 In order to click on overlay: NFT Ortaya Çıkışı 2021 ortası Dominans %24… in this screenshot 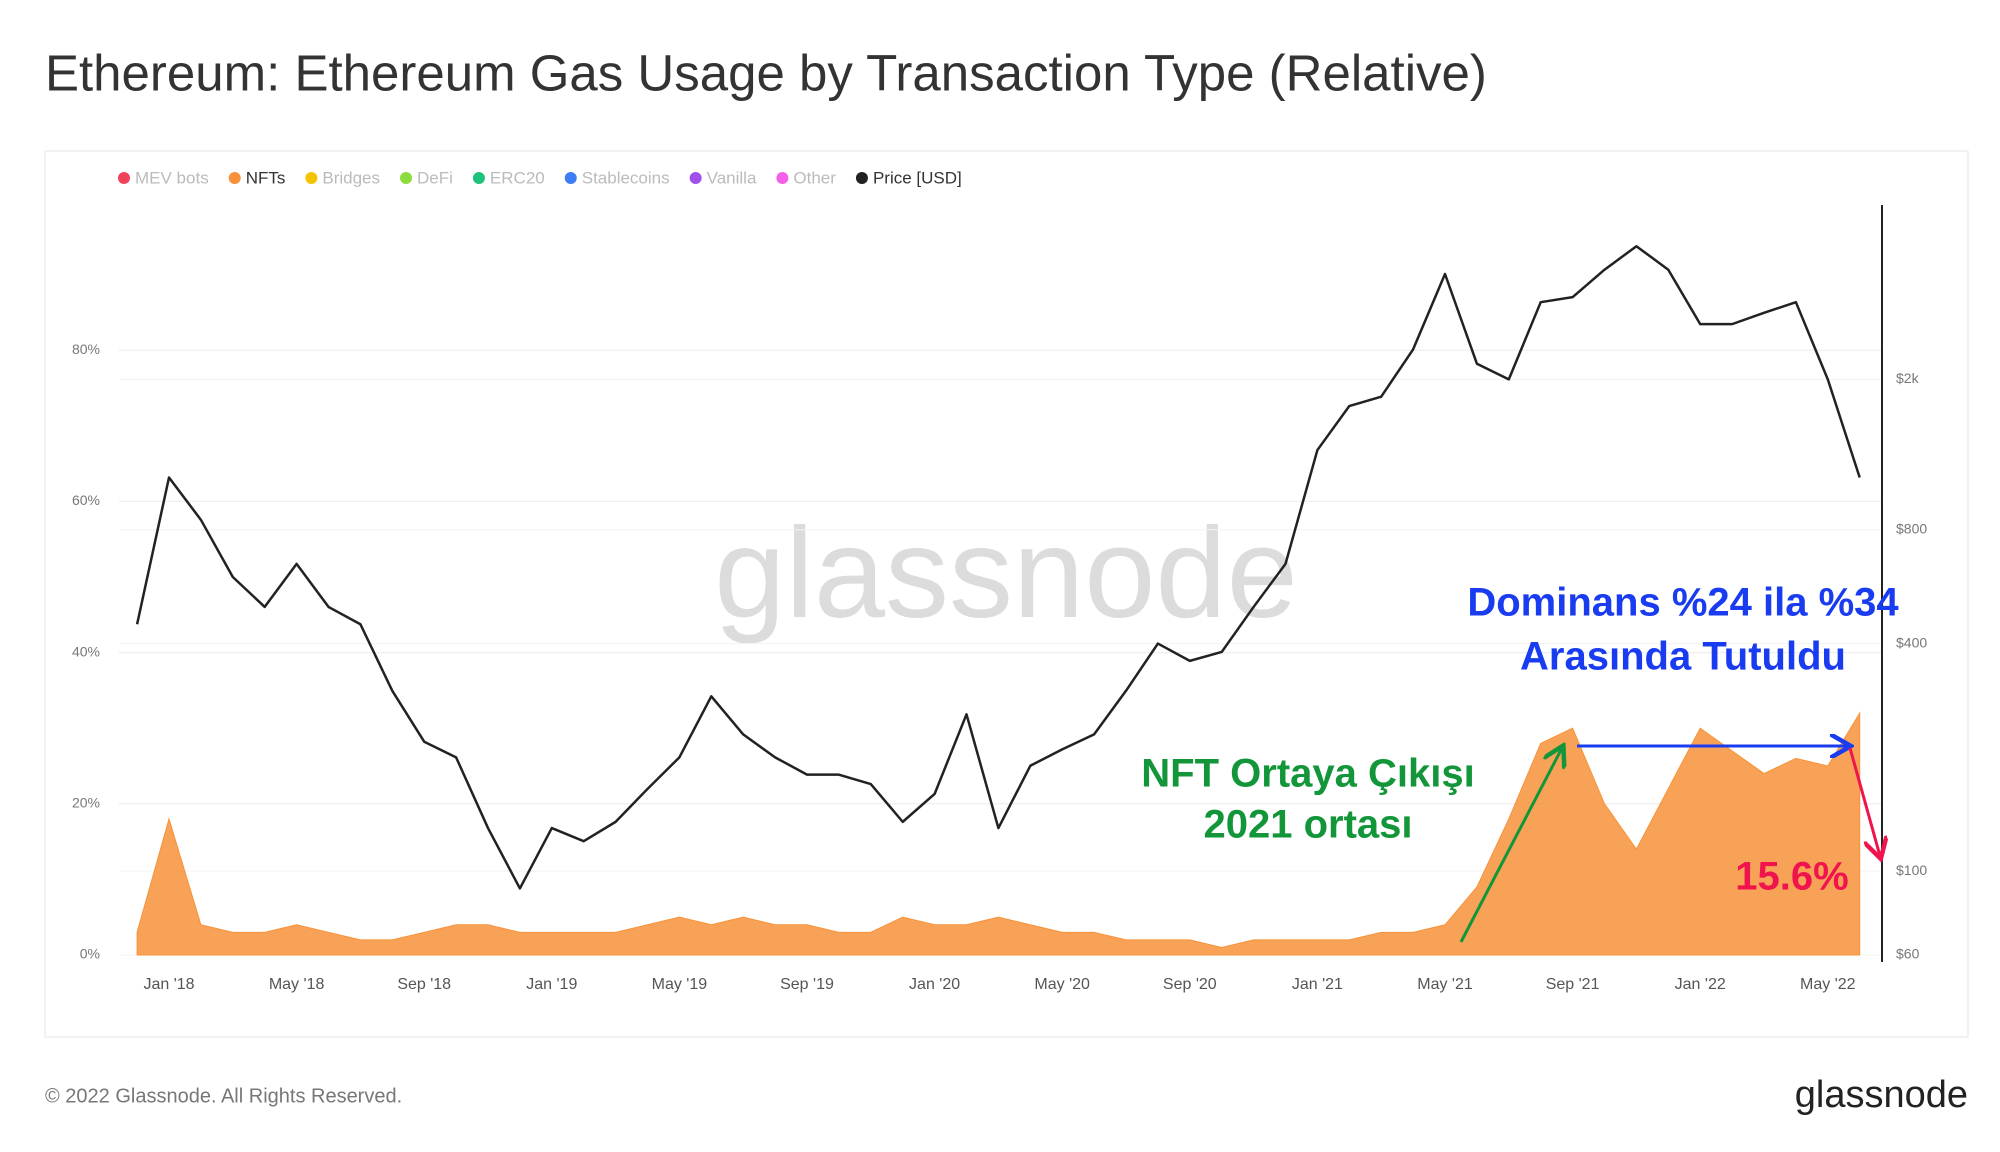, I will do `click(1520, 762)`.